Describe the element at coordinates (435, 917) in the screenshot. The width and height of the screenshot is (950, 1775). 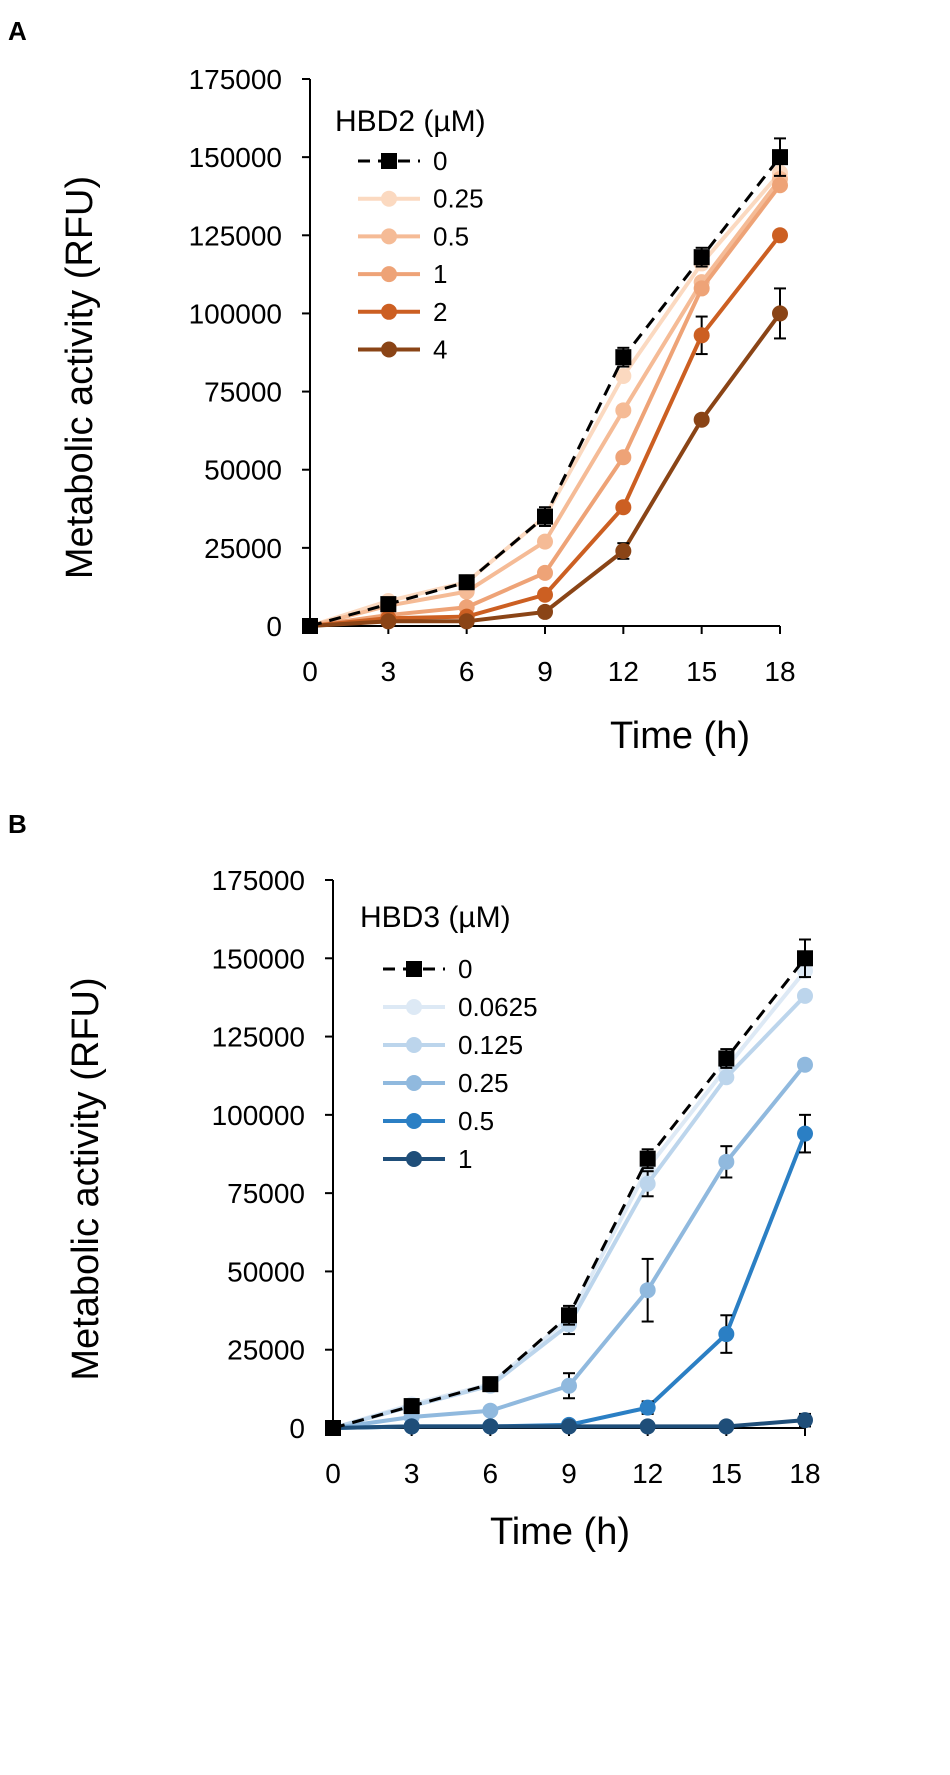
I see `legend-title: HBD3 (µM)` at that location.